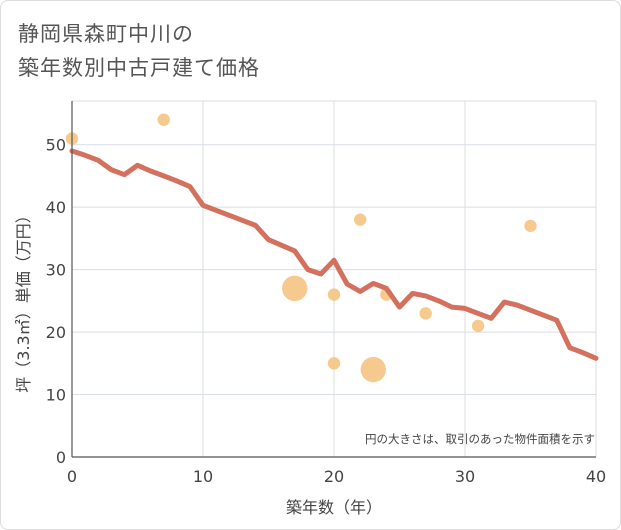  Describe the element at coordinates (334, 507) in the screenshot. I see `x-axis-title: 築年数（年）` at that location.